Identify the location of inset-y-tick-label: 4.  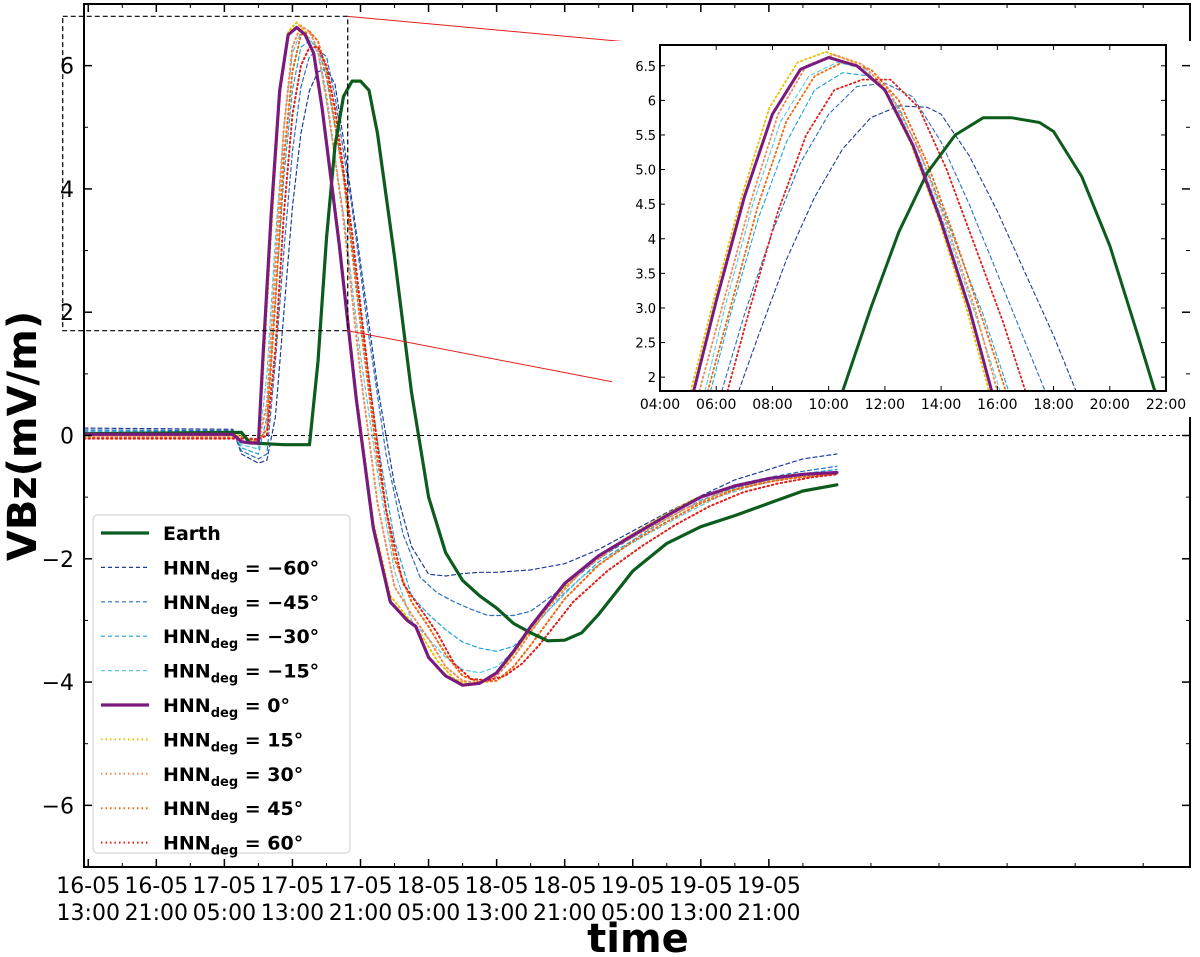
(652, 240).